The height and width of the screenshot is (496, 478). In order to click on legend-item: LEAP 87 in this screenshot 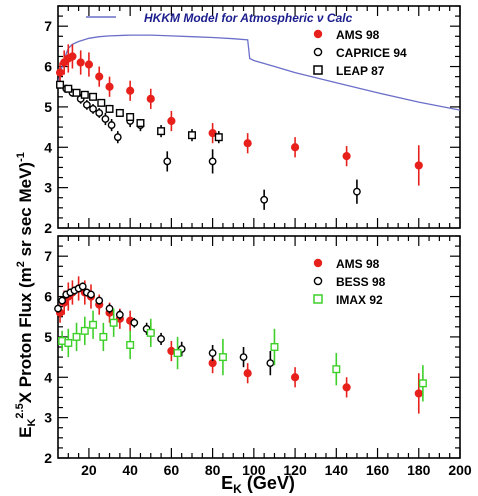, I will do `click(349, 71)`.